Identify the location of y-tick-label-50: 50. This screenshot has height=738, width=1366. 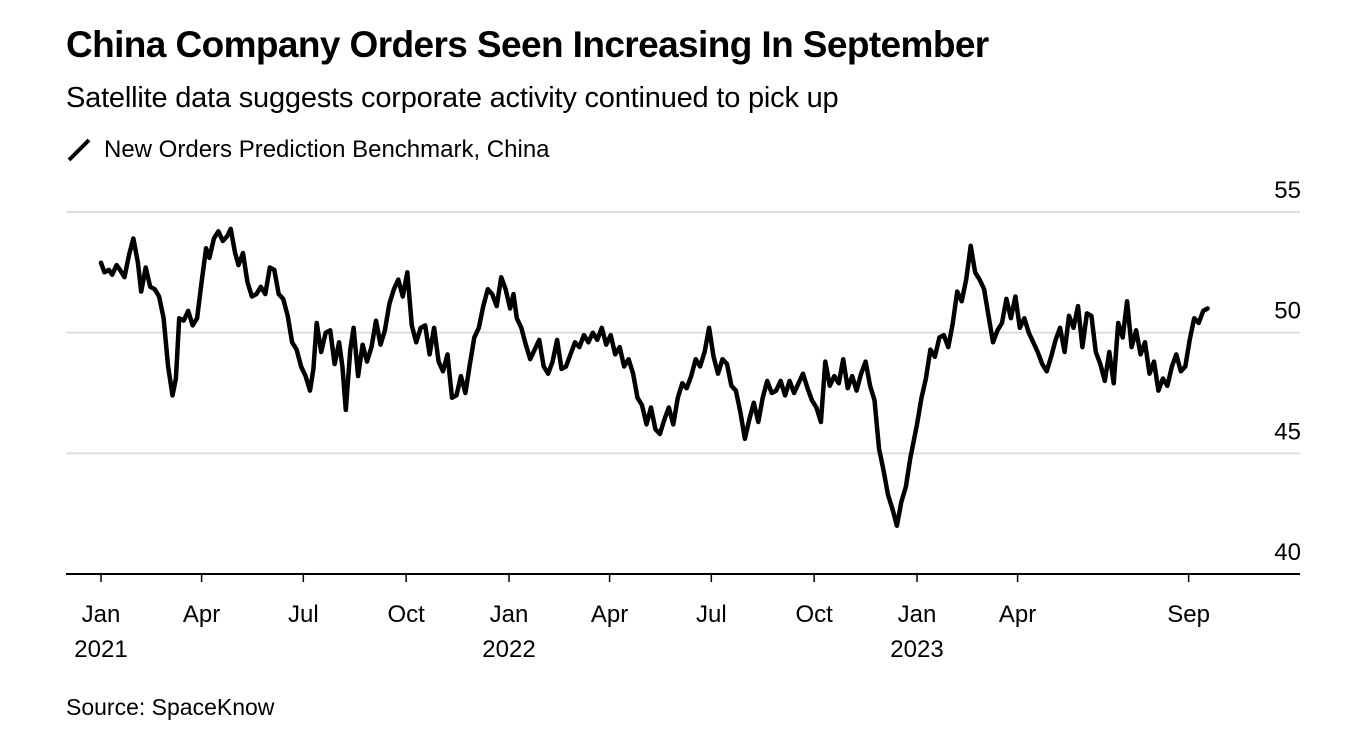
(1287, 311).